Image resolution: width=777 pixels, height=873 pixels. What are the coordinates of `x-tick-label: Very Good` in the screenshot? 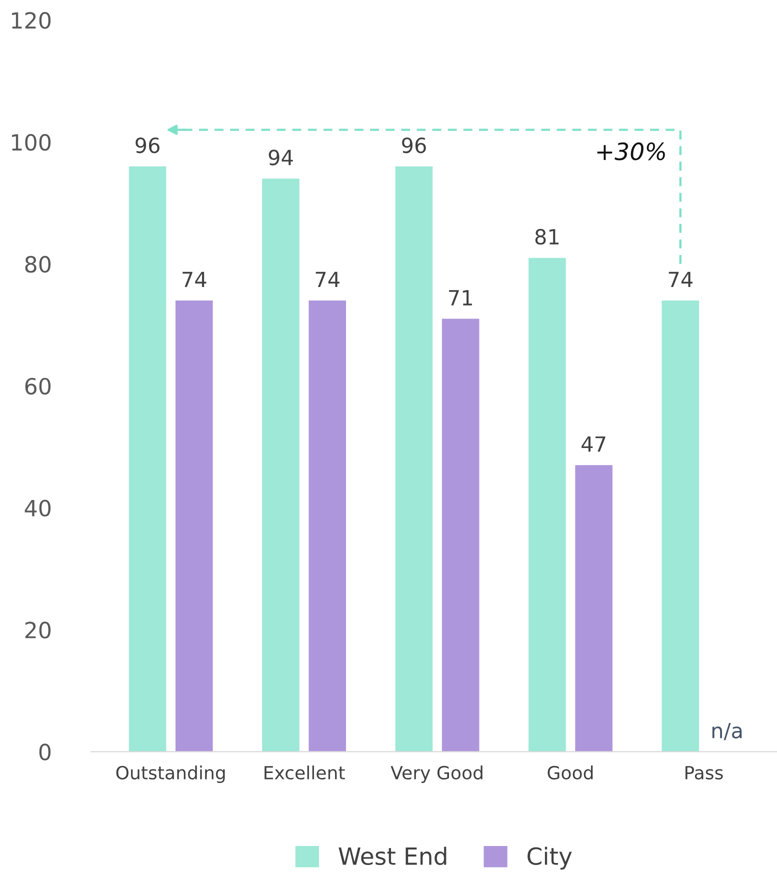 It's located at (436, 775).